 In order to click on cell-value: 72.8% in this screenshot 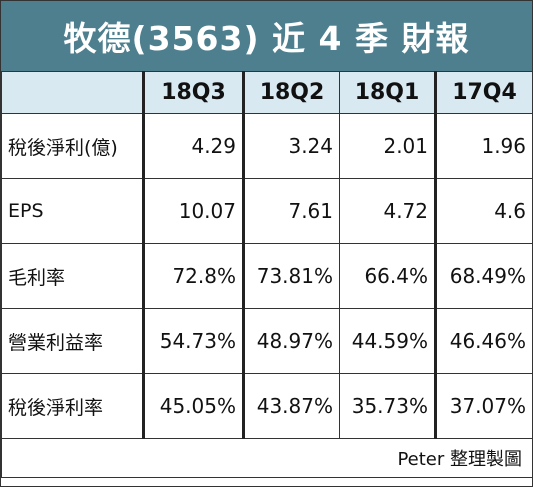, I will do `click(193, 276)`.